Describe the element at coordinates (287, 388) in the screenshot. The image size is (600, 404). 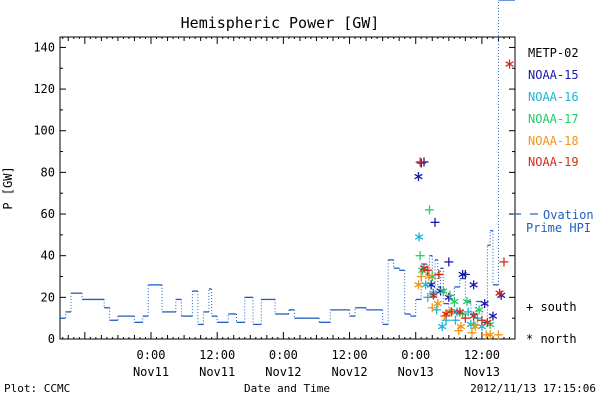
I see `x-axis-label: Date and Time` at that location.